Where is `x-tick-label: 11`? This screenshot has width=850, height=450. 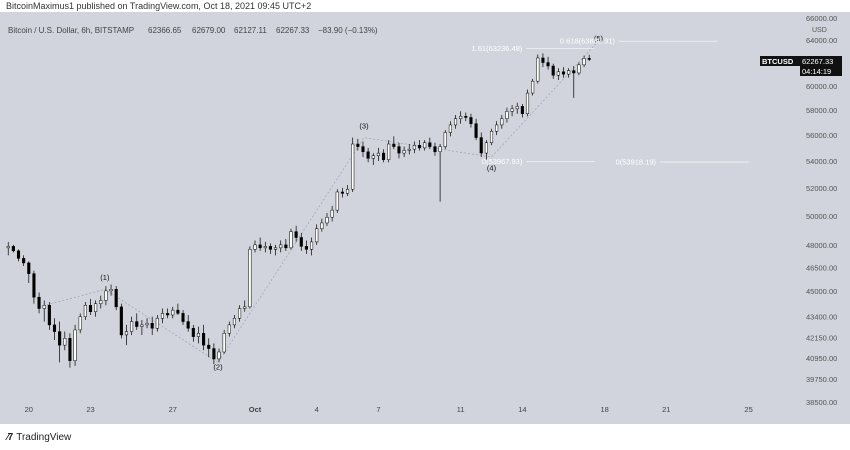 x-tick-label: 11 is located at coordinates (461, 409).